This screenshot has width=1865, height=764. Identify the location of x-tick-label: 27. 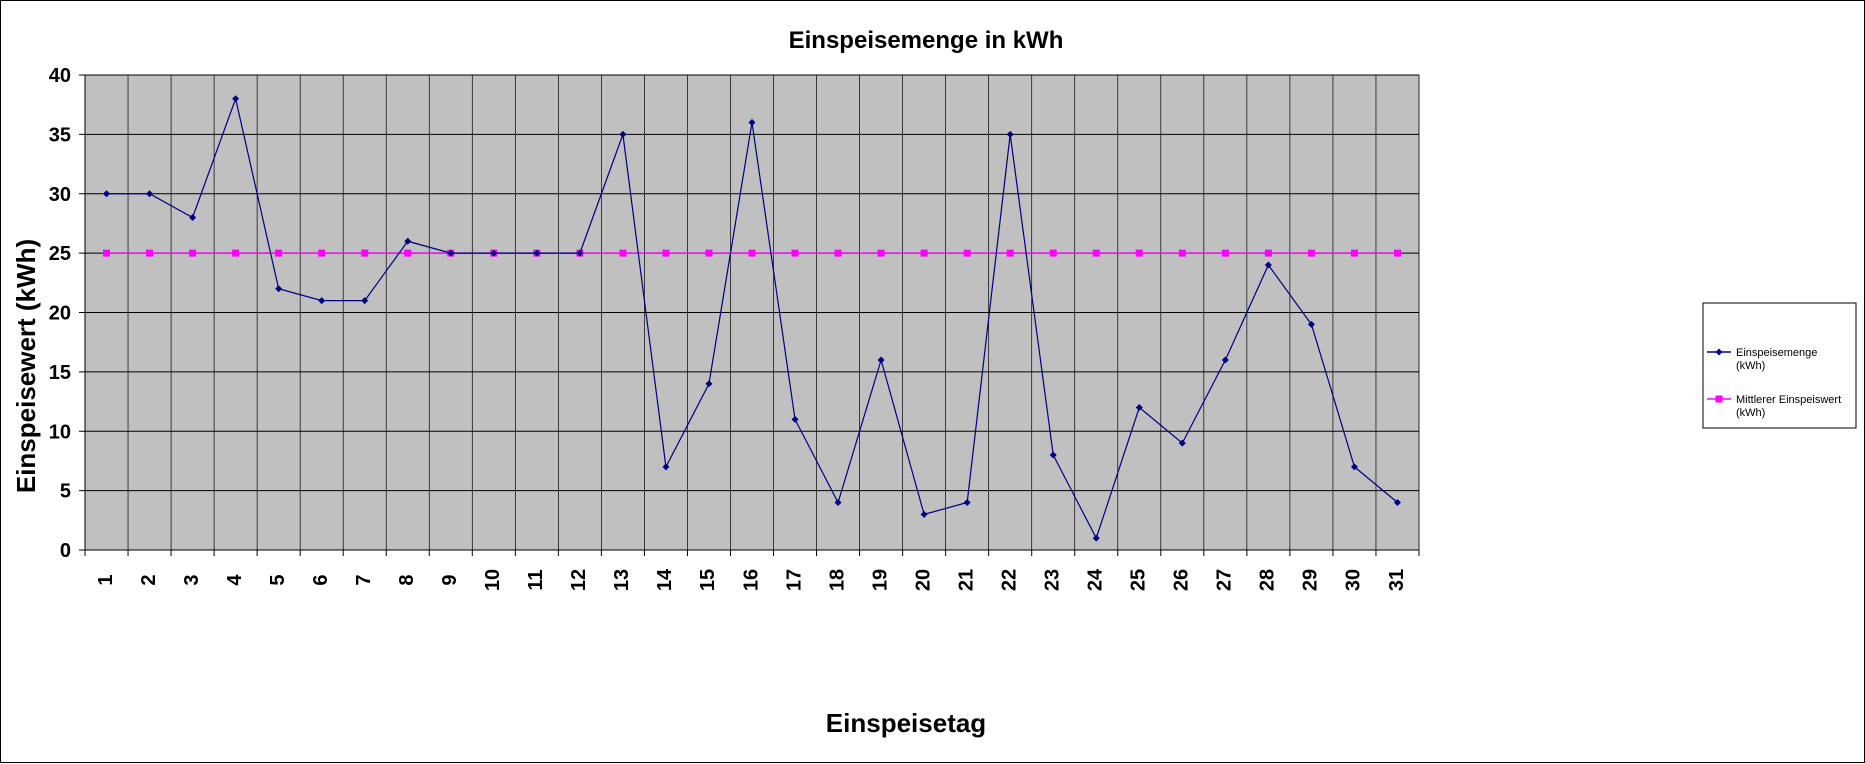
(1225, 580).